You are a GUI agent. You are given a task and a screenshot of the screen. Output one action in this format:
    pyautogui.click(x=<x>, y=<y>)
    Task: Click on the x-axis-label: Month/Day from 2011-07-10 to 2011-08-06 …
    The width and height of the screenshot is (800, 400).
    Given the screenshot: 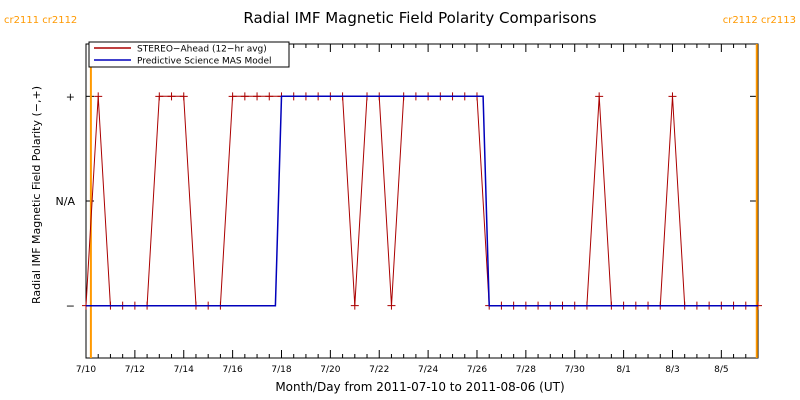 What is the action you would take?
    pyautogui.click(x=419, y=387)
    